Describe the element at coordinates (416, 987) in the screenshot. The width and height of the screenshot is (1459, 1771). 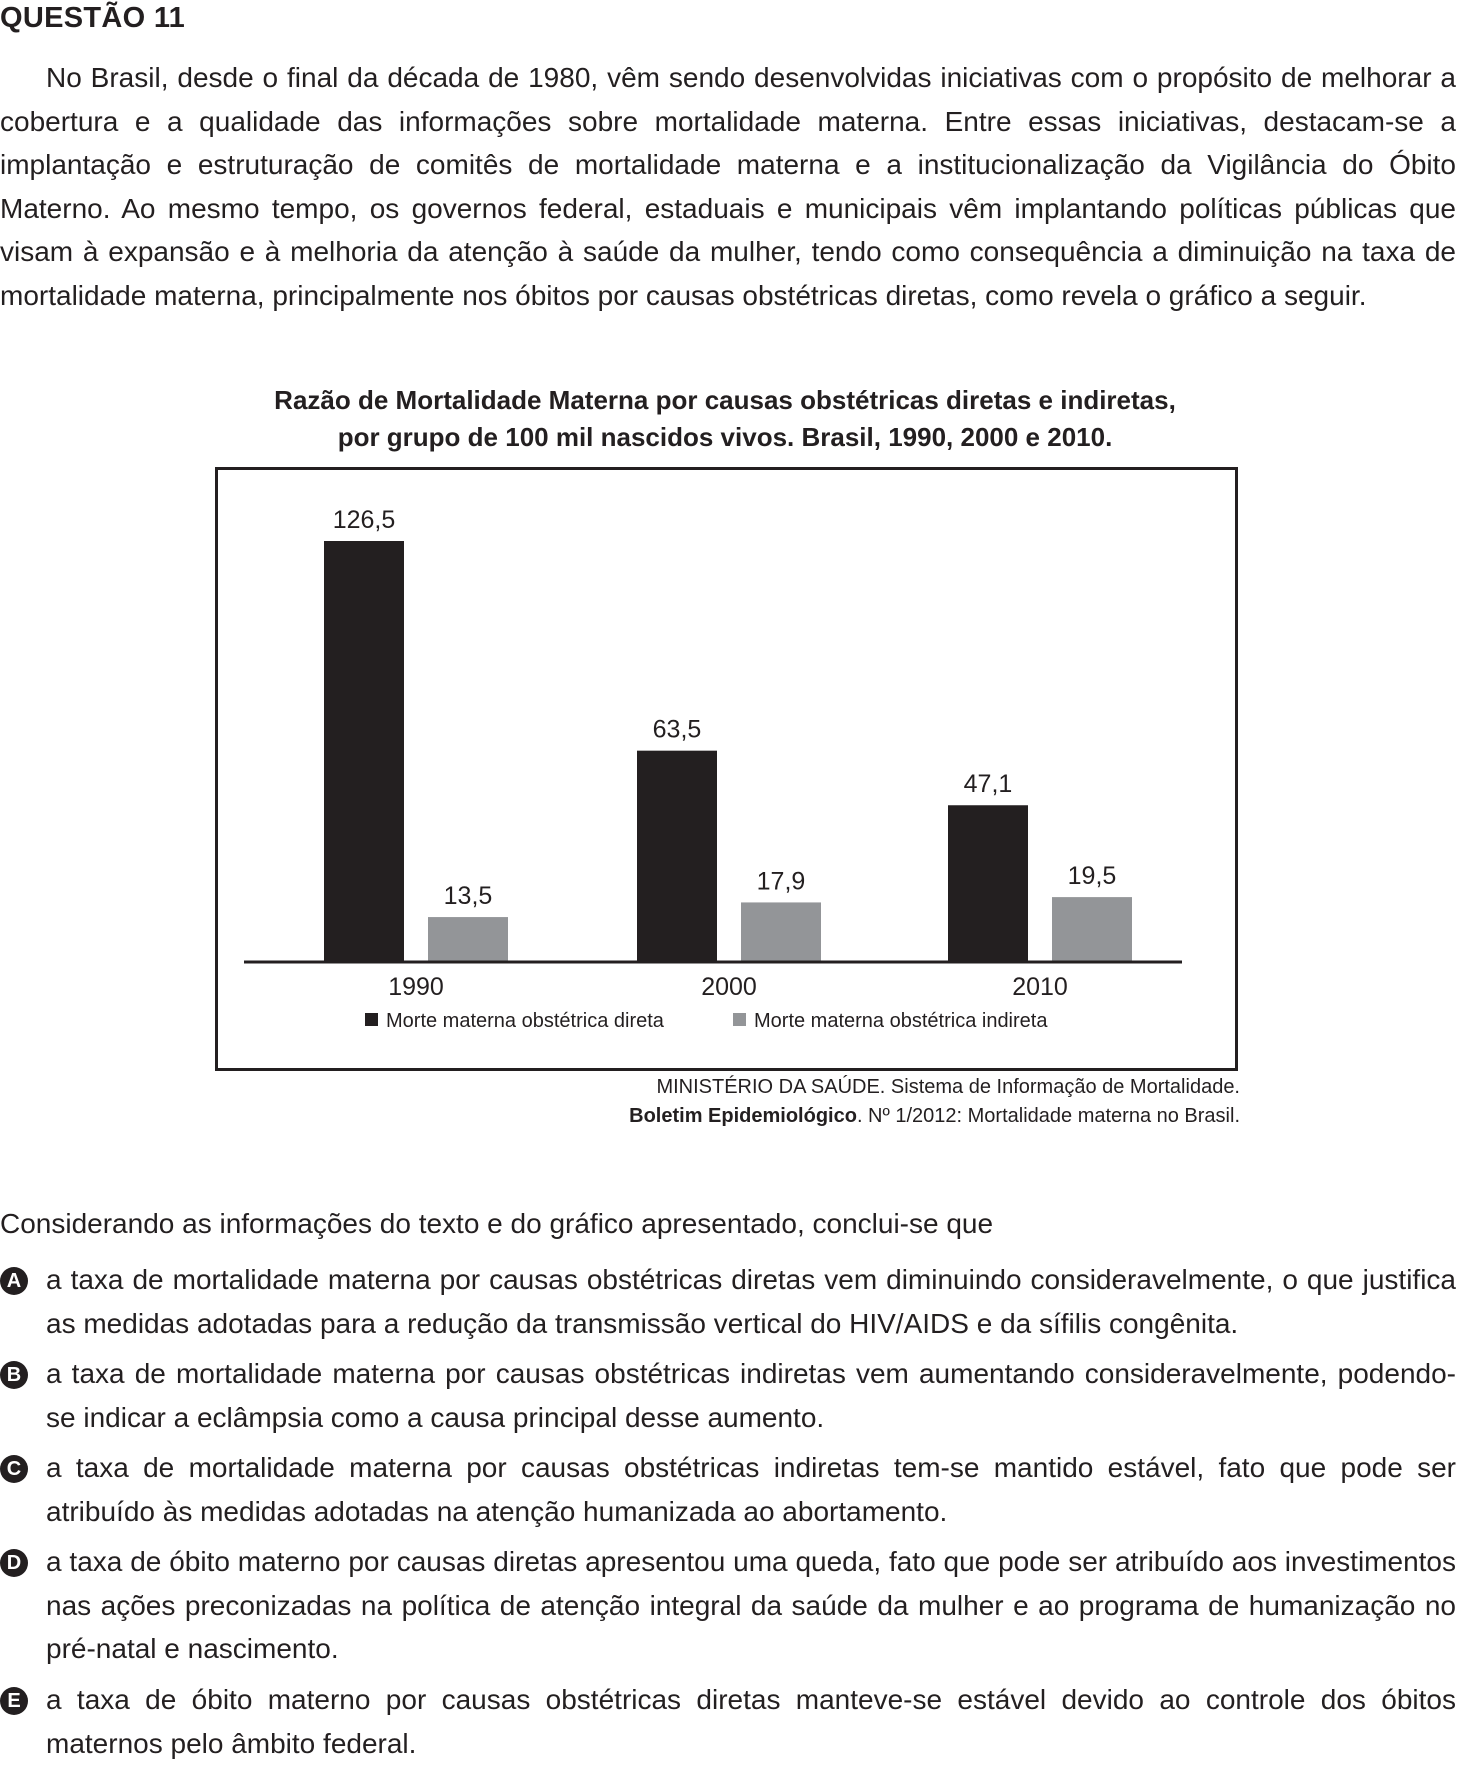
I see `x-tick-label-1990: 1990` at that location.